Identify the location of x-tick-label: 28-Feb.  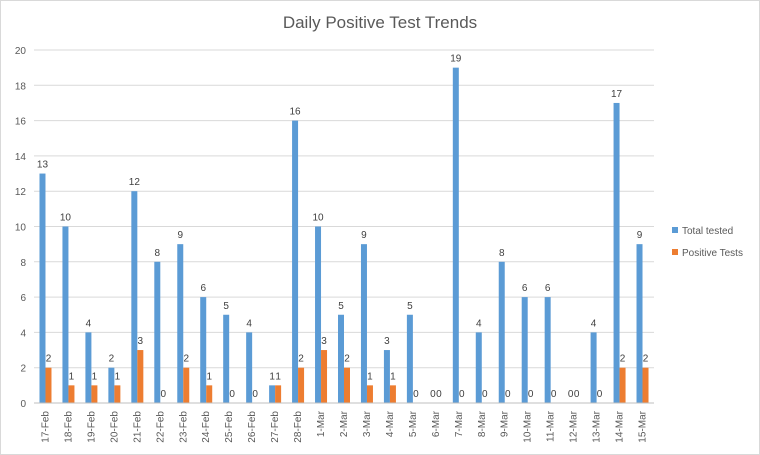
(298, 427).